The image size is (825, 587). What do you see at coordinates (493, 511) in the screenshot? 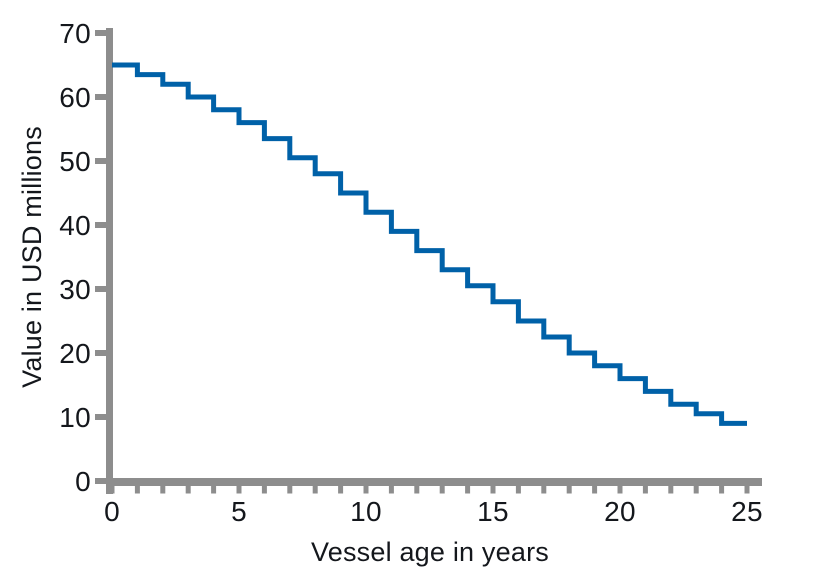
I see `x-tick-label: 15` at bounding box center [493, 511].